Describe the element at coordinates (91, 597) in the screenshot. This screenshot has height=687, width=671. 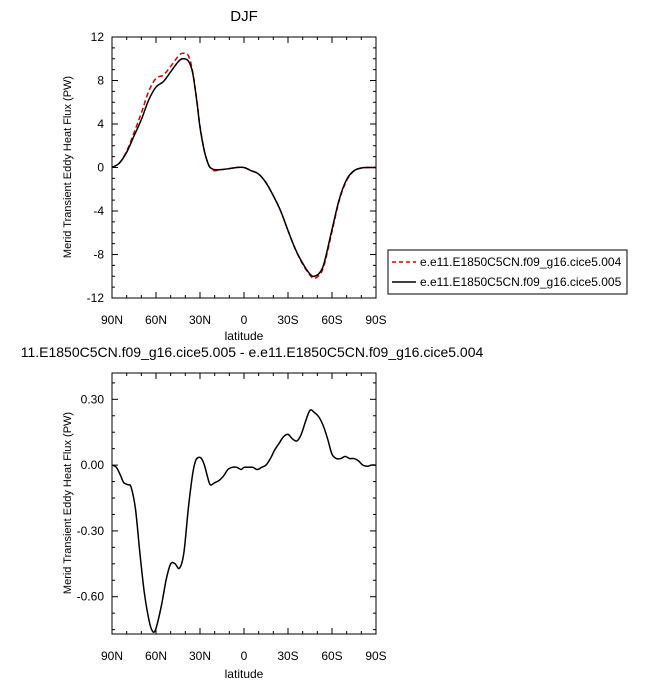
I see `bottom-y-tick-label: -0.60` at that location.